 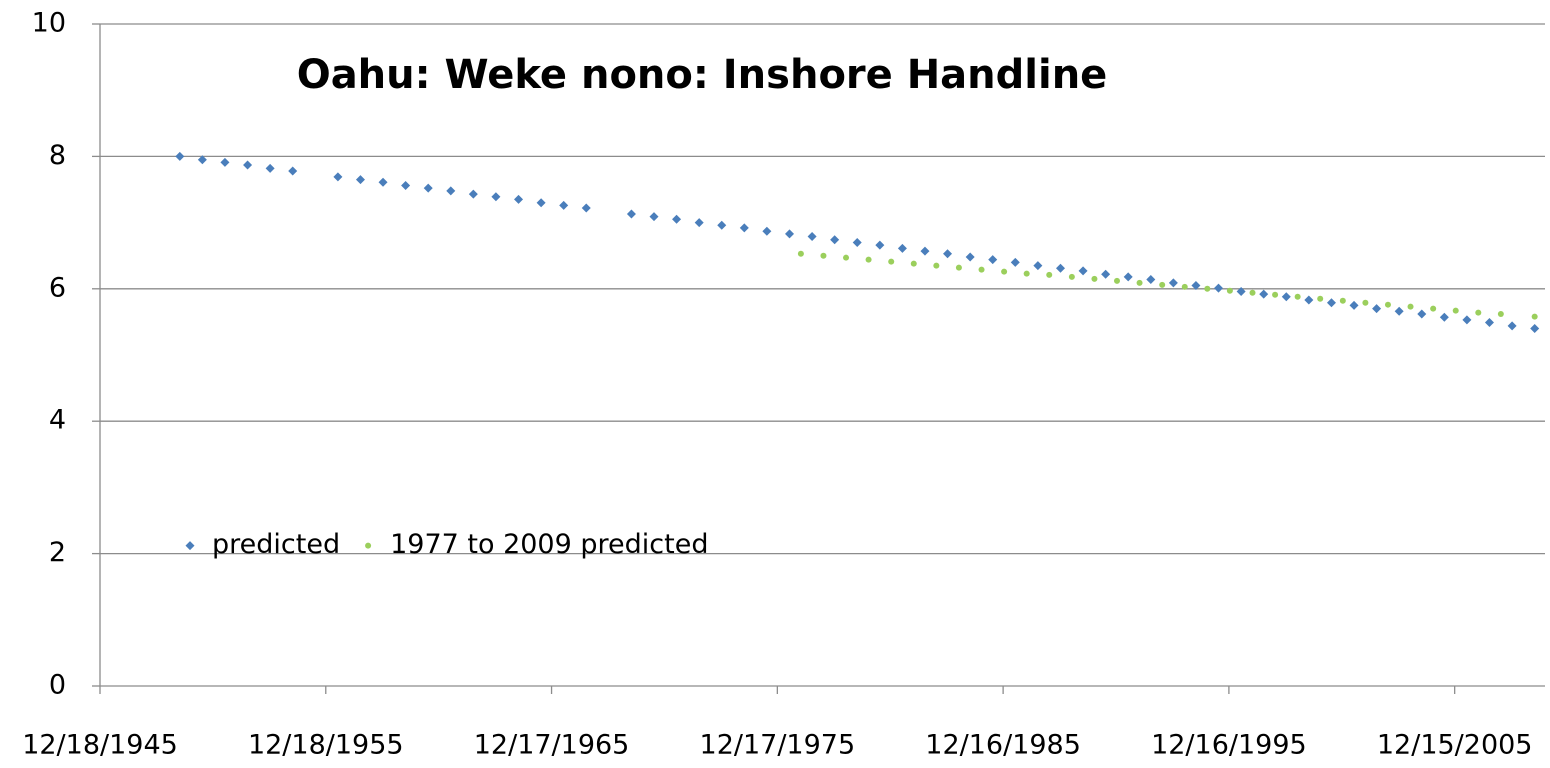 I want to click on y-tick-label: 8, so click(x=57, y=155).